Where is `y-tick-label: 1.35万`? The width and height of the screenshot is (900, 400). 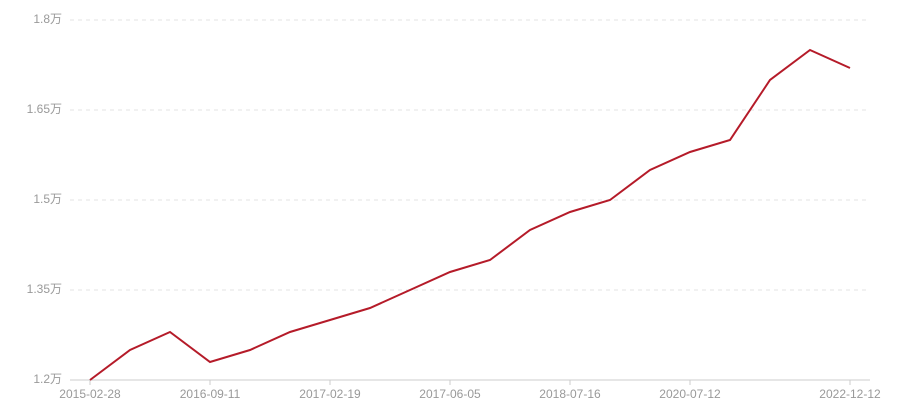 y-tick-label: 1.35万 is located at coordinates (44, 289).